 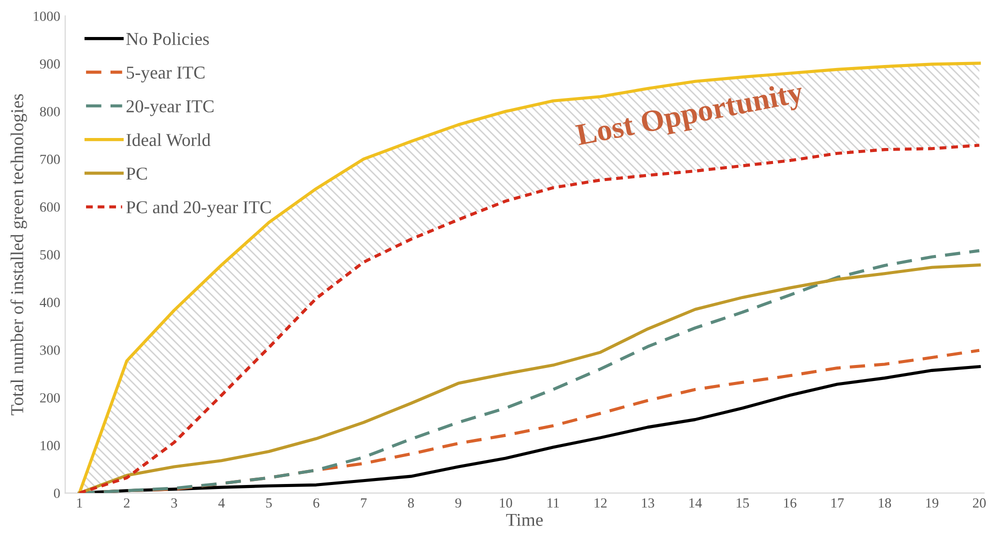 I want to click on x-tick-label: 9, so click(x=458, y=503).